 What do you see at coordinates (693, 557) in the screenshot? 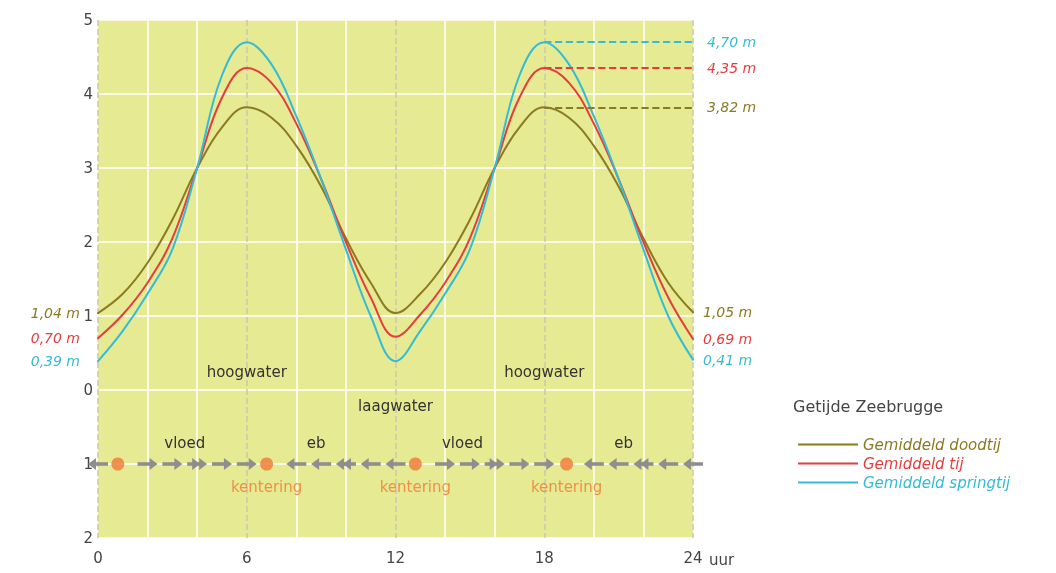
I see `x-tick-label: 24` at bounding box center [693, 557].